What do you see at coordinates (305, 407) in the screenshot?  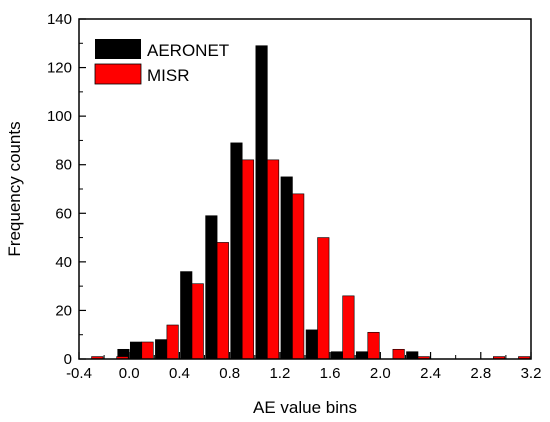 I see `x-axis-title: AE value bins` at bounding box center [305, 407].